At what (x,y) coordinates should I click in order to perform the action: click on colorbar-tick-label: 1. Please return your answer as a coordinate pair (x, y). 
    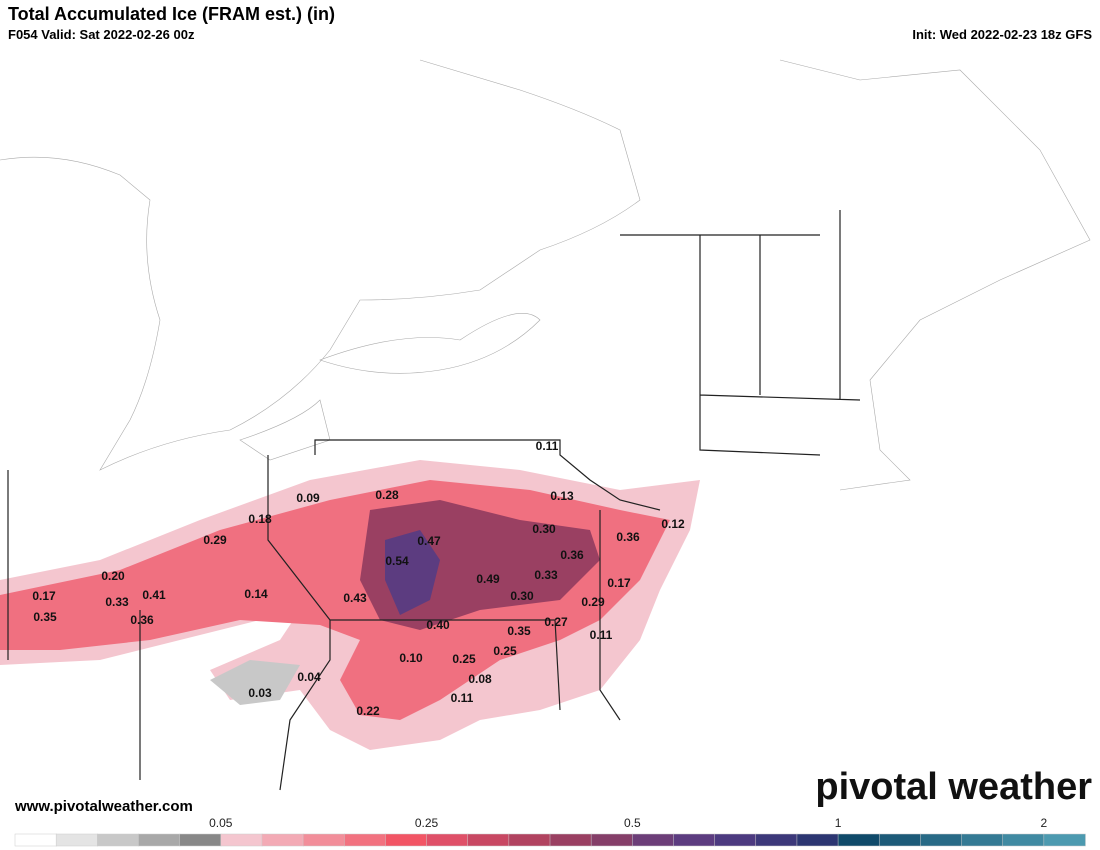
    Looking at the image, I should click on (838, 823).